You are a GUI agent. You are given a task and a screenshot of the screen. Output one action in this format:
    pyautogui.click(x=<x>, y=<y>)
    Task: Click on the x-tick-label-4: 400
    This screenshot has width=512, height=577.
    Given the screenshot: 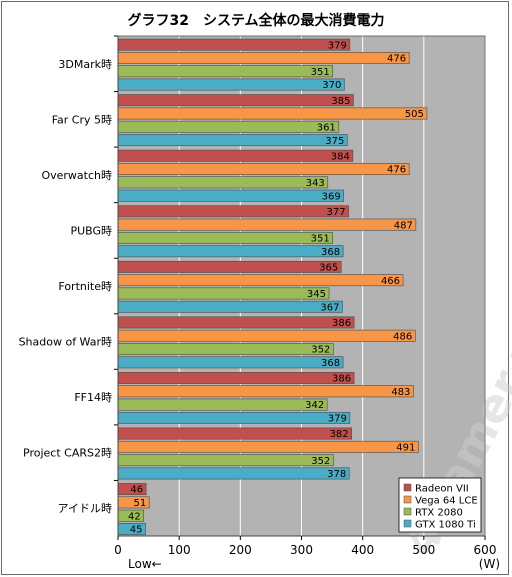 What is the action you would take?
    pyautogui.click(x=362, y=550)
    